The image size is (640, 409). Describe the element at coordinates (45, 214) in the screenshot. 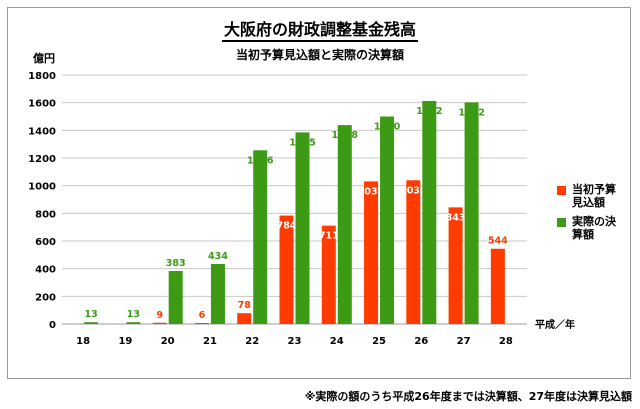

I see `y-tick-label: 800` at that location.